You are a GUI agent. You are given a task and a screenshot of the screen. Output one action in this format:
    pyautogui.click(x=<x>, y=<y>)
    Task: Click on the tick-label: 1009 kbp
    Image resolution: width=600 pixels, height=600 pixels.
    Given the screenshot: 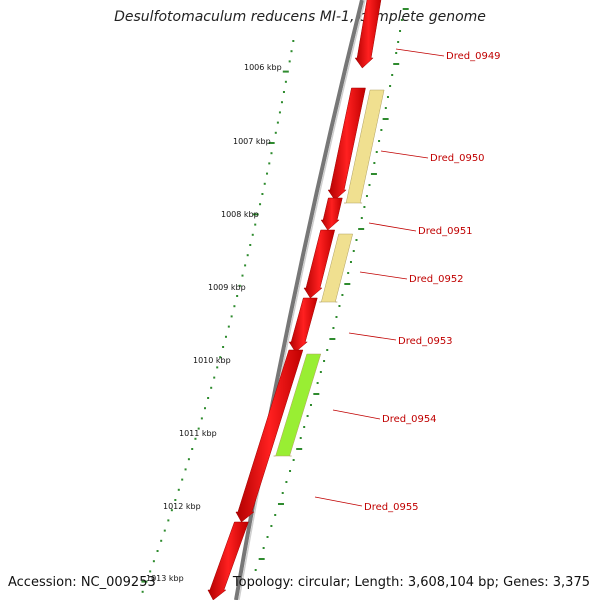 What is the action you would take?
    pyautogui.click(x=227, y=287)
    